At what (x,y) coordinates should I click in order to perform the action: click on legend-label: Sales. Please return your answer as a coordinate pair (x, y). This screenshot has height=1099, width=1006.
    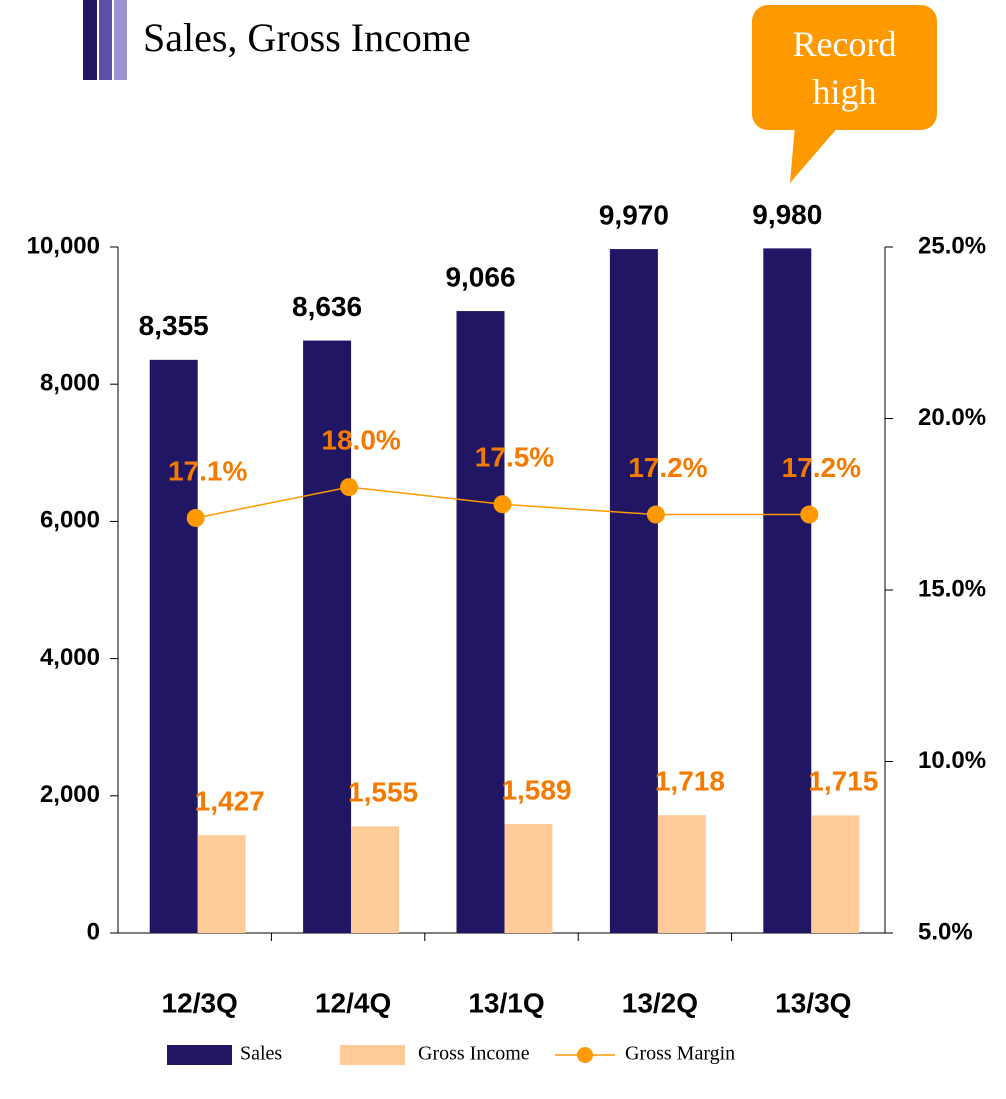
    Looking at the image, I should click on (261, 1054).